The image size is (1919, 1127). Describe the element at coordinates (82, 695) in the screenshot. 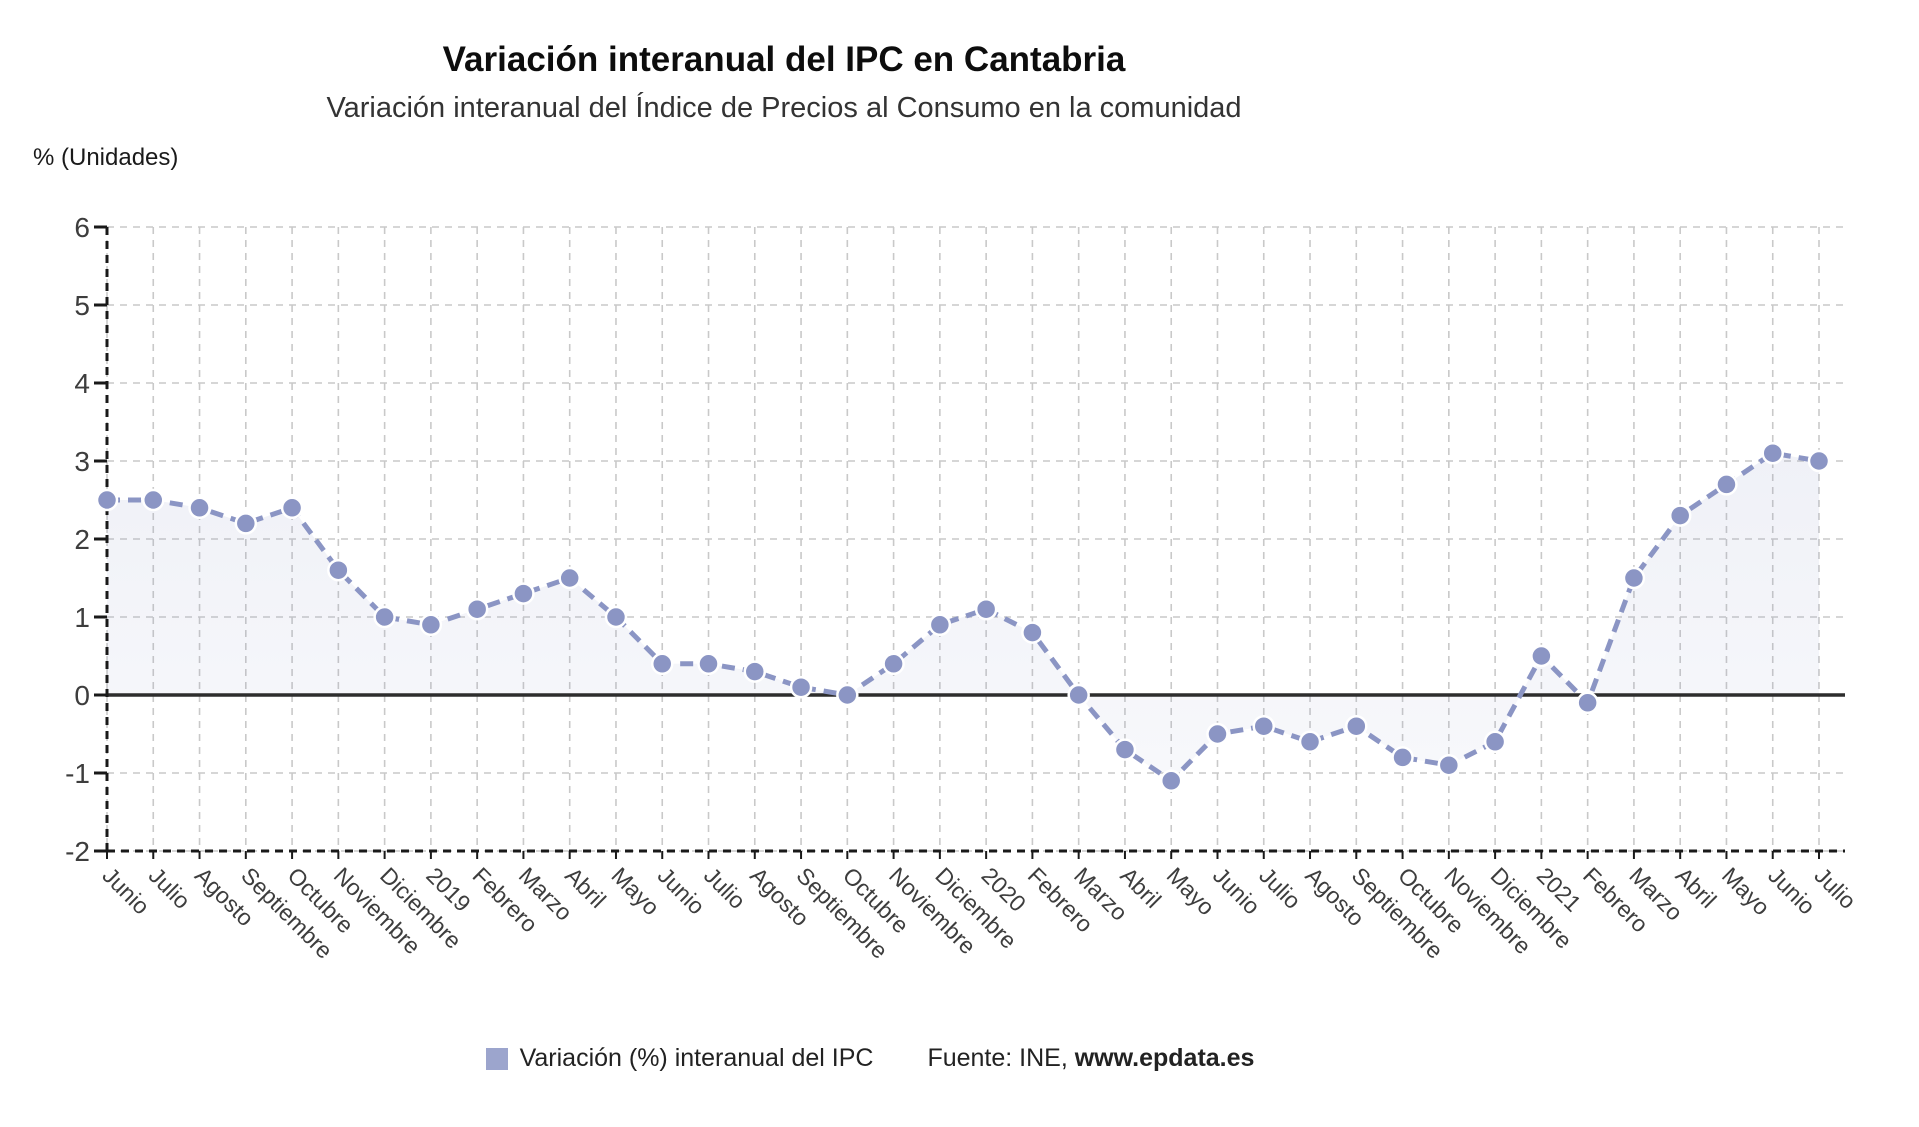

I see `svg-text: 0` at that location.